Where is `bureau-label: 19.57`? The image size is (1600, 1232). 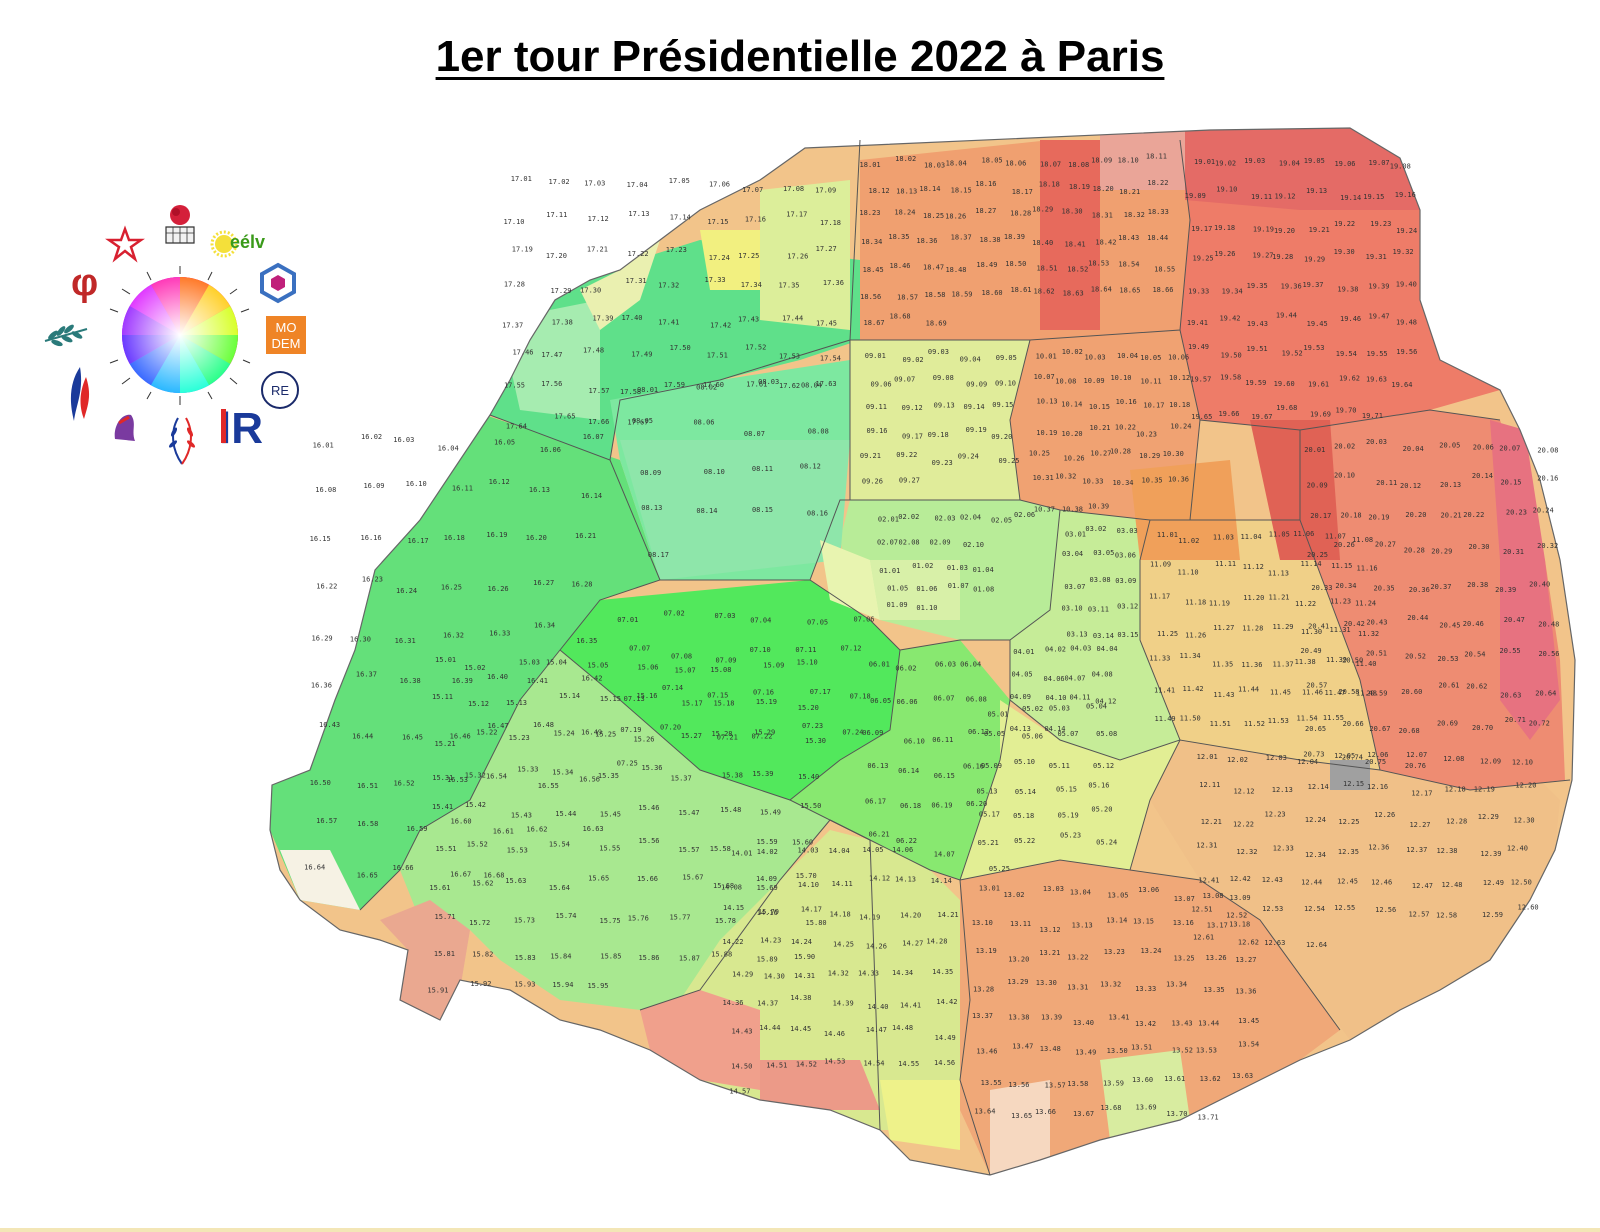 bureau-label: 19.57 is located at coordinates (1200, 380).